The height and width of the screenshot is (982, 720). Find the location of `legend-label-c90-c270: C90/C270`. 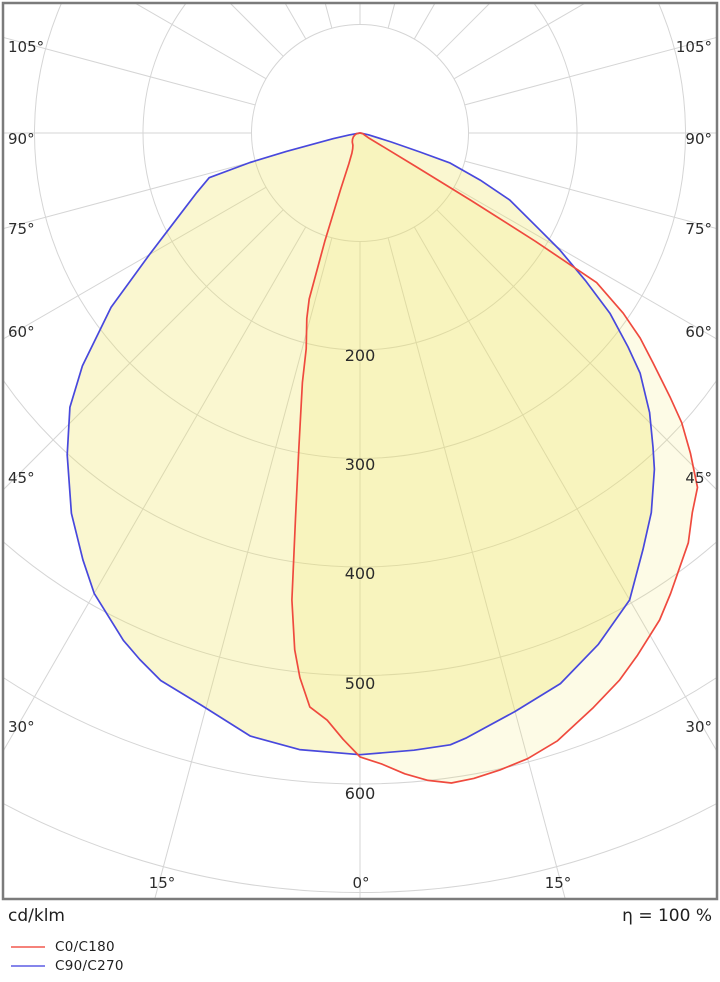

legend-label-c90-c270: C90/C270 is located at coordinates (89, 965).